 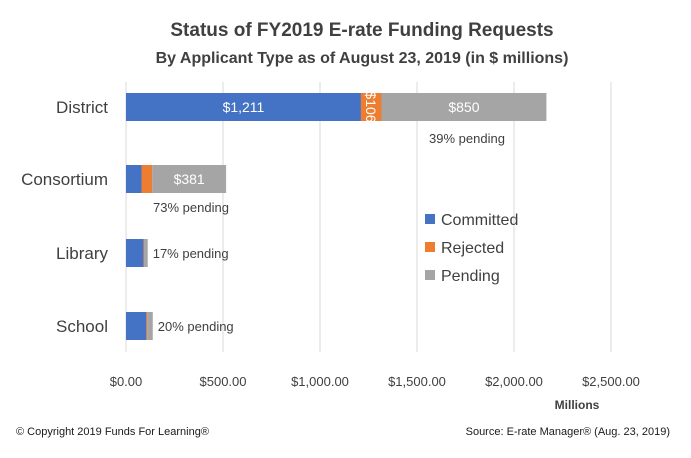 What do you see at coordinates (430, 247) in the screenshot?
I see `legend-swatch-rejected` at bounding box center [430, 247].